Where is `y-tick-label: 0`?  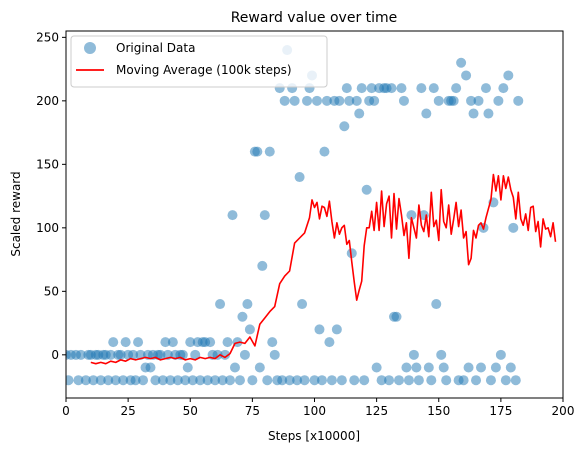
y-tick-label: 0 is located at coordinates (55, 355).